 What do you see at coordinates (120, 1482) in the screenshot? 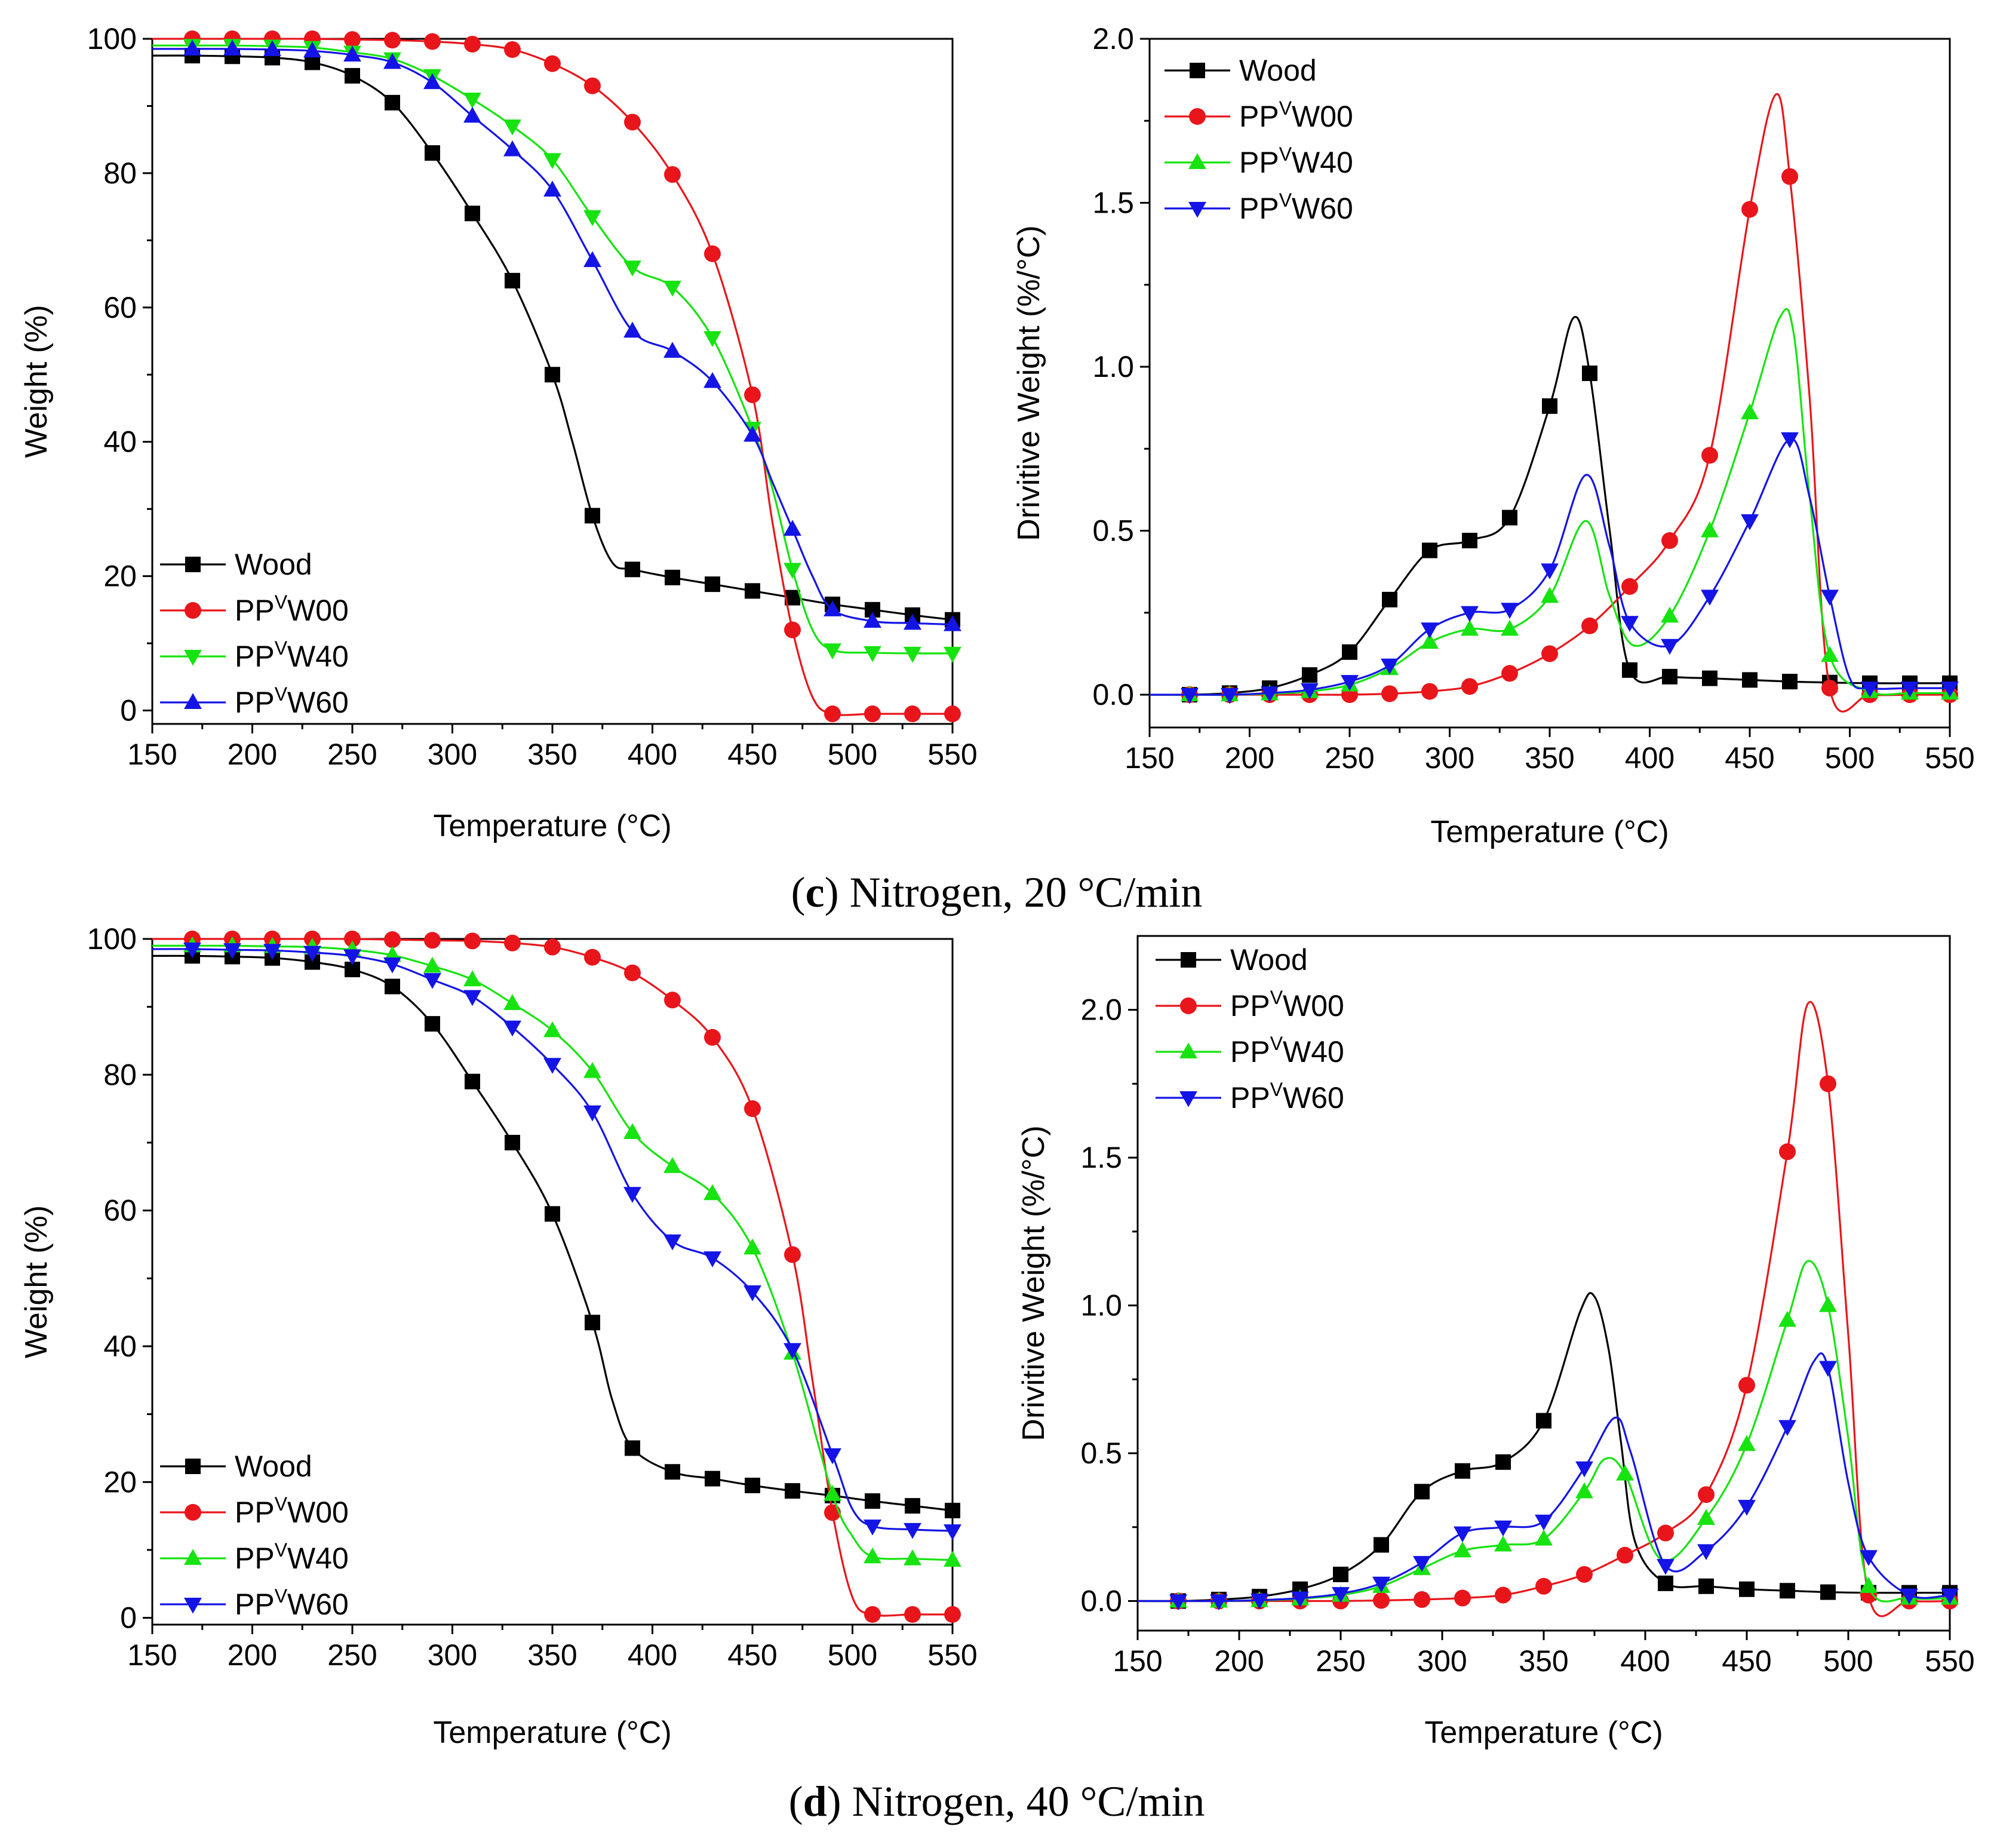
I see `y-tick-label: 20` at bounding box center [120, 1482].